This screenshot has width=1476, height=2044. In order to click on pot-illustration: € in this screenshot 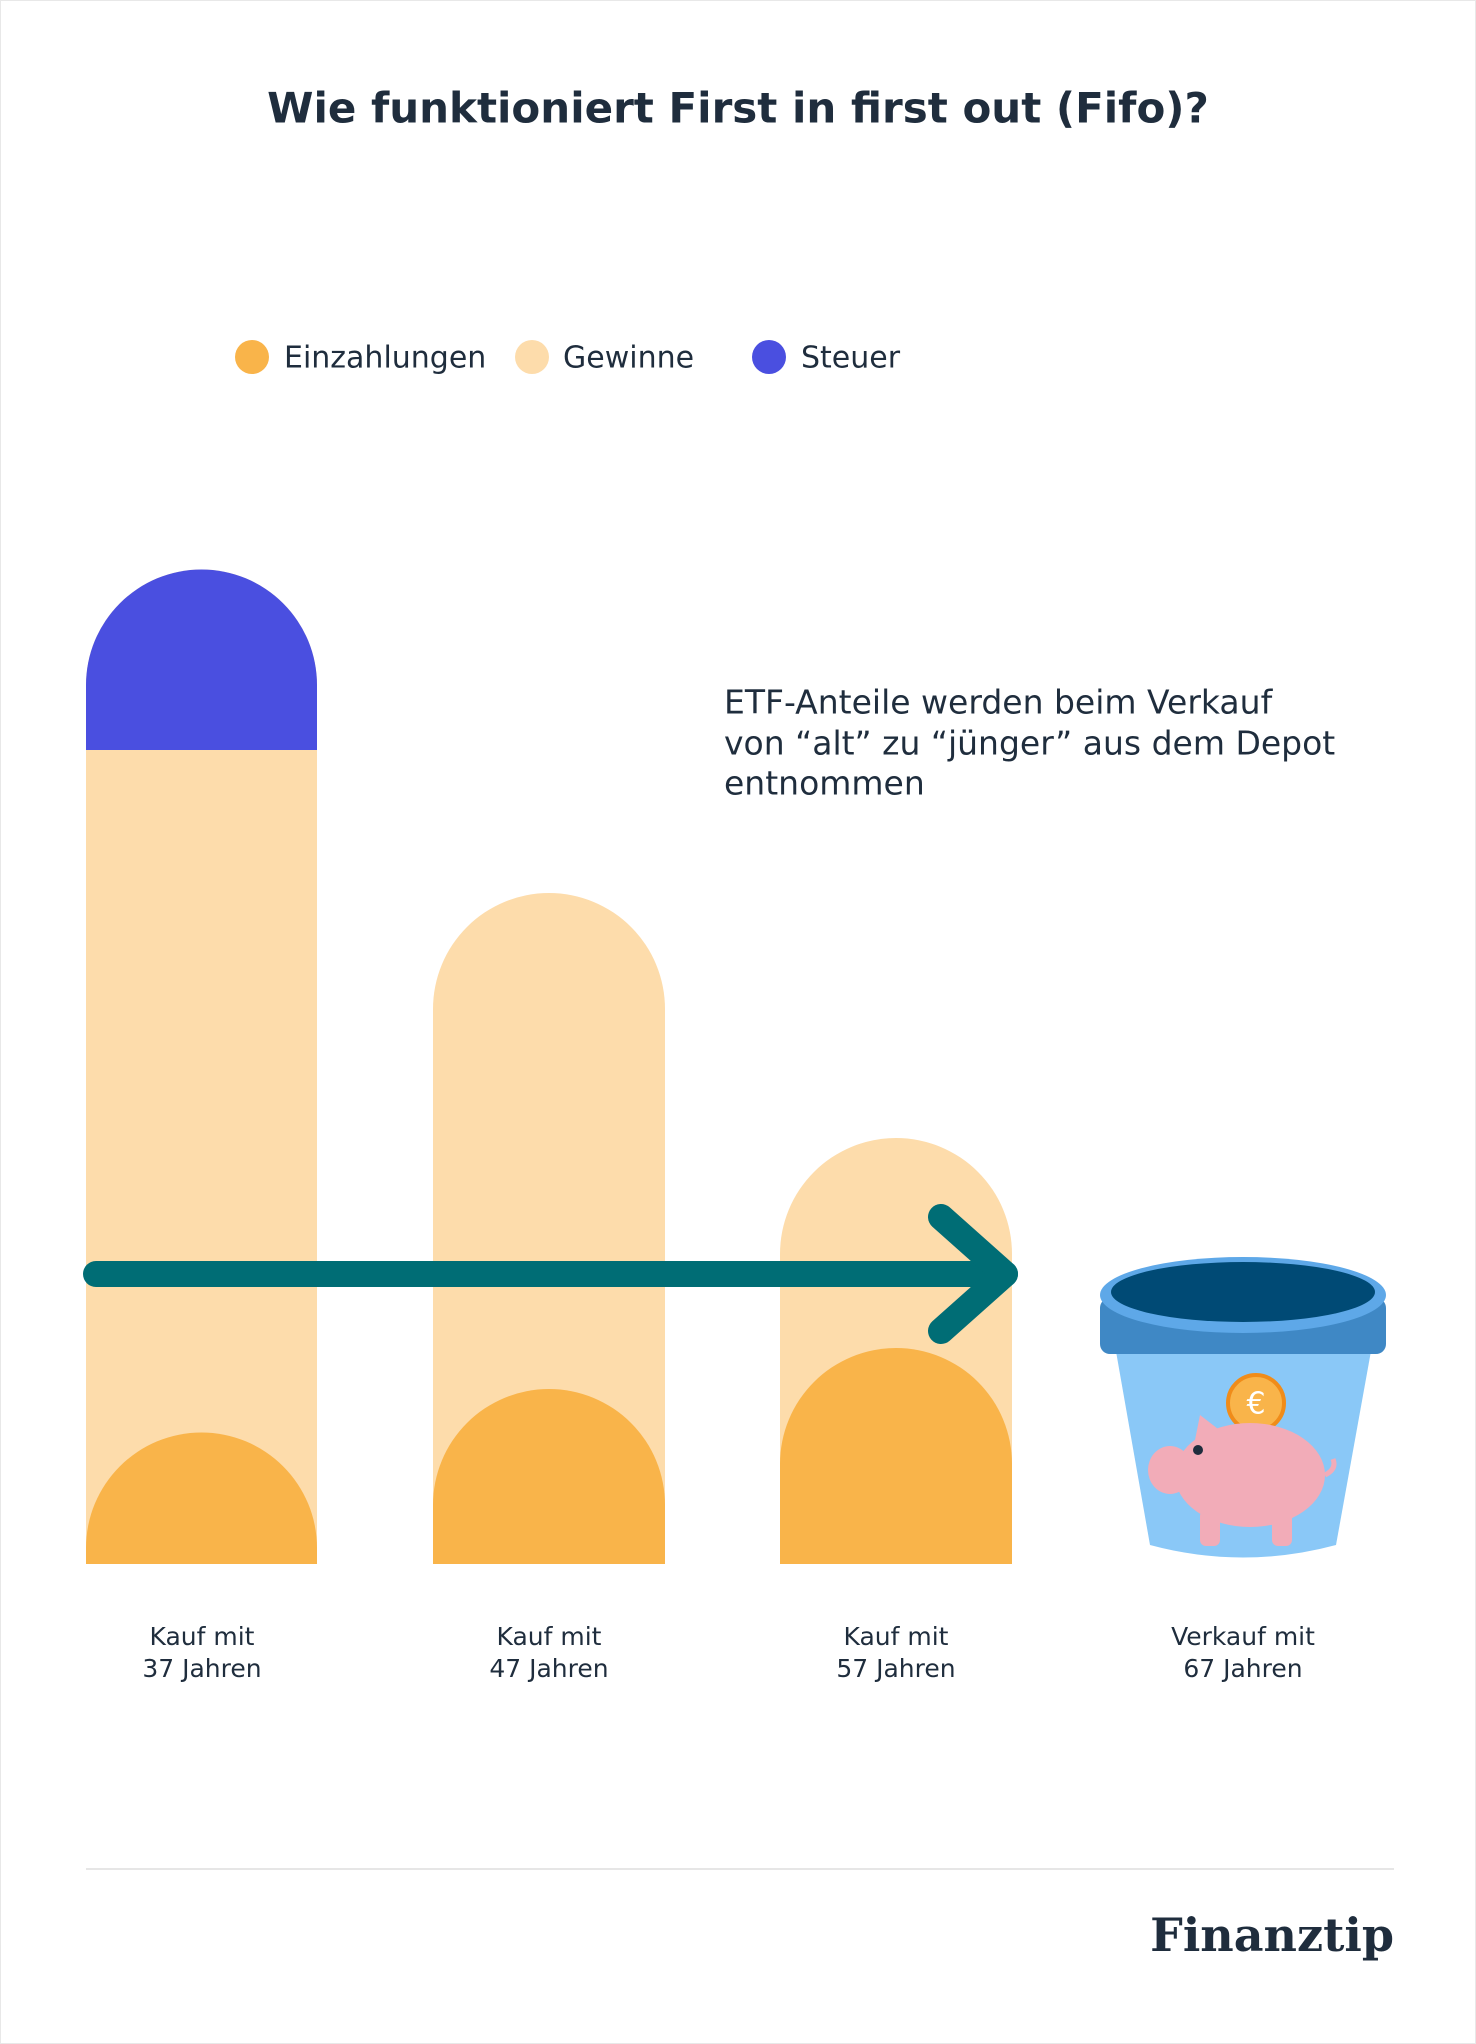, I will do `click(1243, 1407)`.